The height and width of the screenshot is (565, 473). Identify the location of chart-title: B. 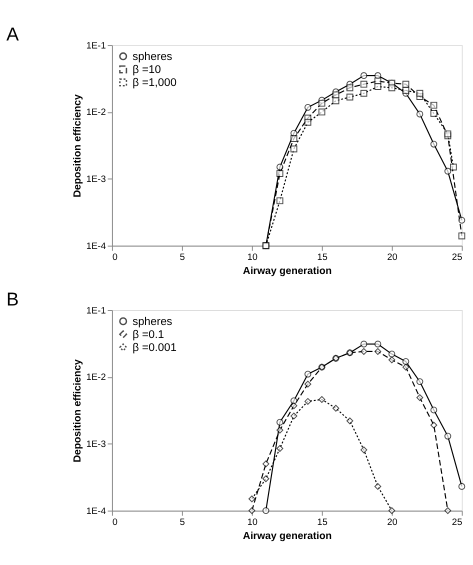
(12, 299).